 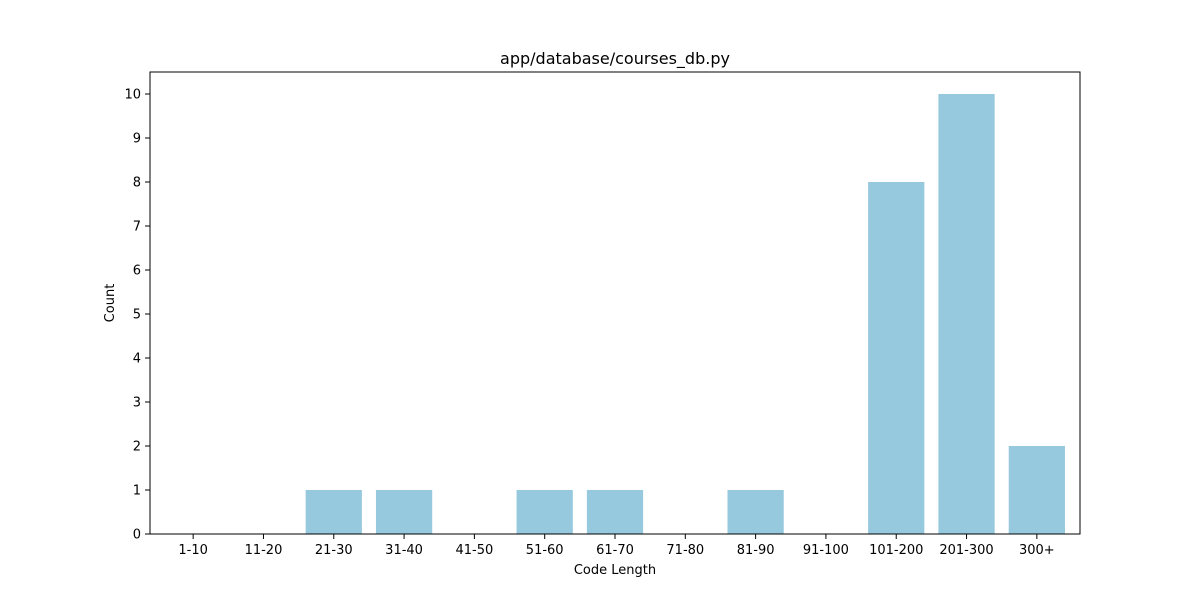 What do you see at coordinates (615, 550) in the screenshot?
I see `x-tick-label: 61-70` at bounding box center [615, 550].